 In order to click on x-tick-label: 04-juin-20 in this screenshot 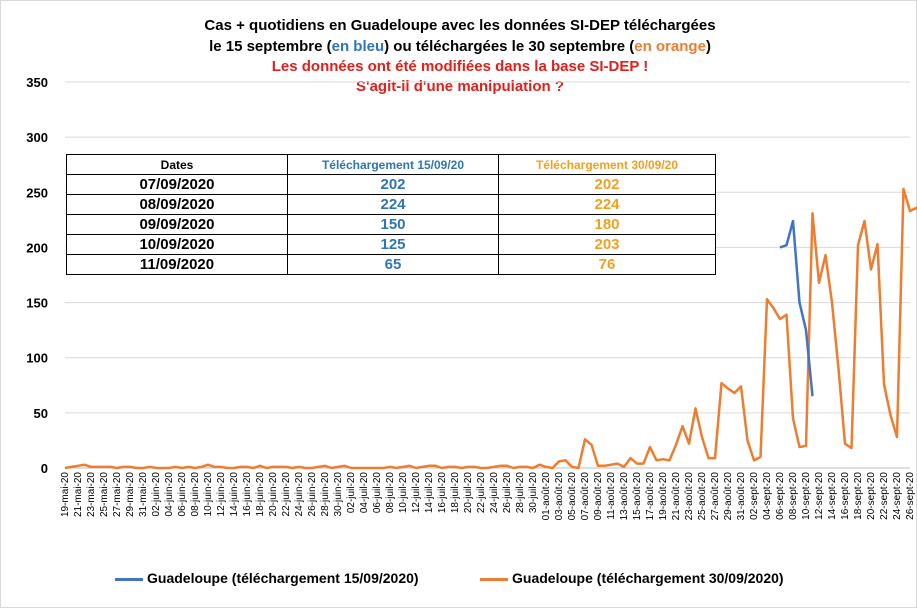, I will do `click(169, 494)`.